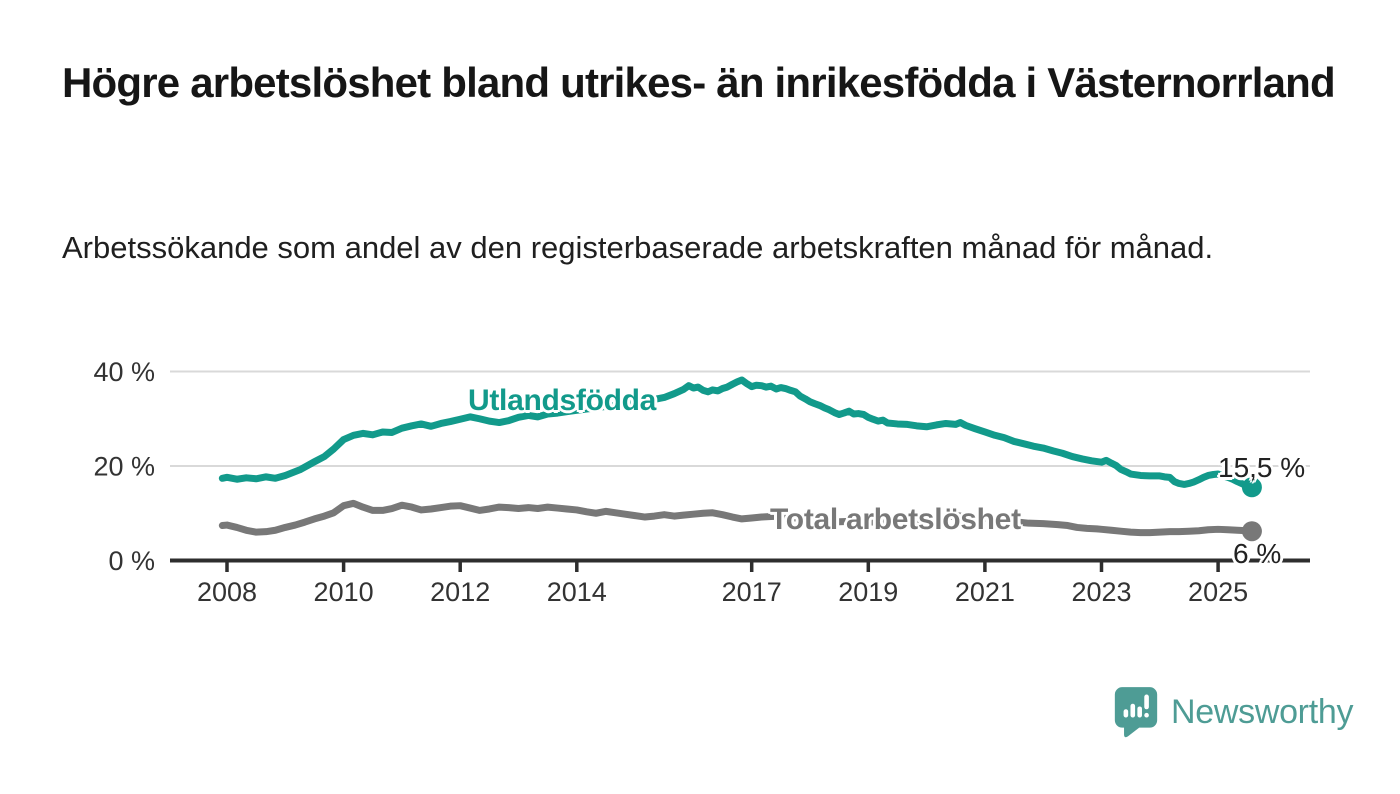 Image resolution: width=1400 pixels, height=794 pixels. Describe the element at coordinates (737, 518) in the screenshot. I see `series-line-total` at that location.